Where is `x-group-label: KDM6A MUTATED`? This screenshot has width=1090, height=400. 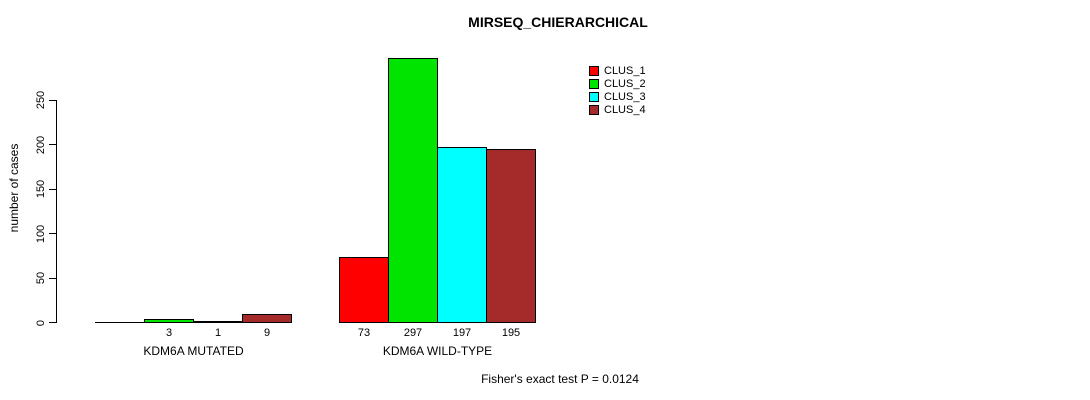
x-group-label: KDM6A MUTATED is located at coordinates (193, 351).